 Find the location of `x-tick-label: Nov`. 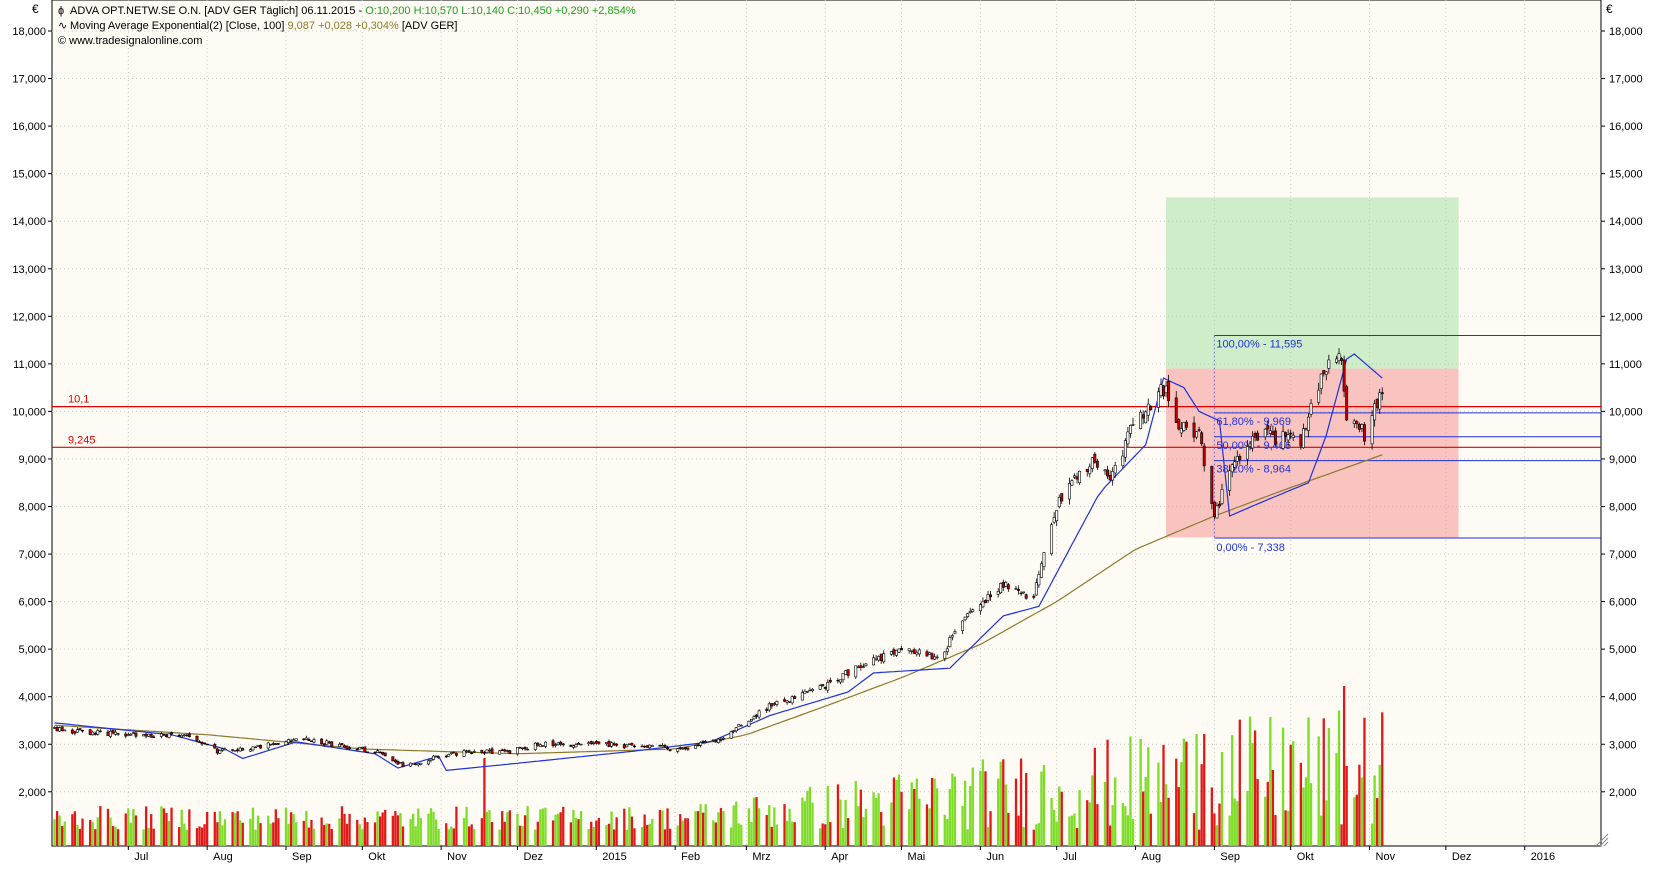

x-tick-label: Nov is located at coordinates (457, 857).